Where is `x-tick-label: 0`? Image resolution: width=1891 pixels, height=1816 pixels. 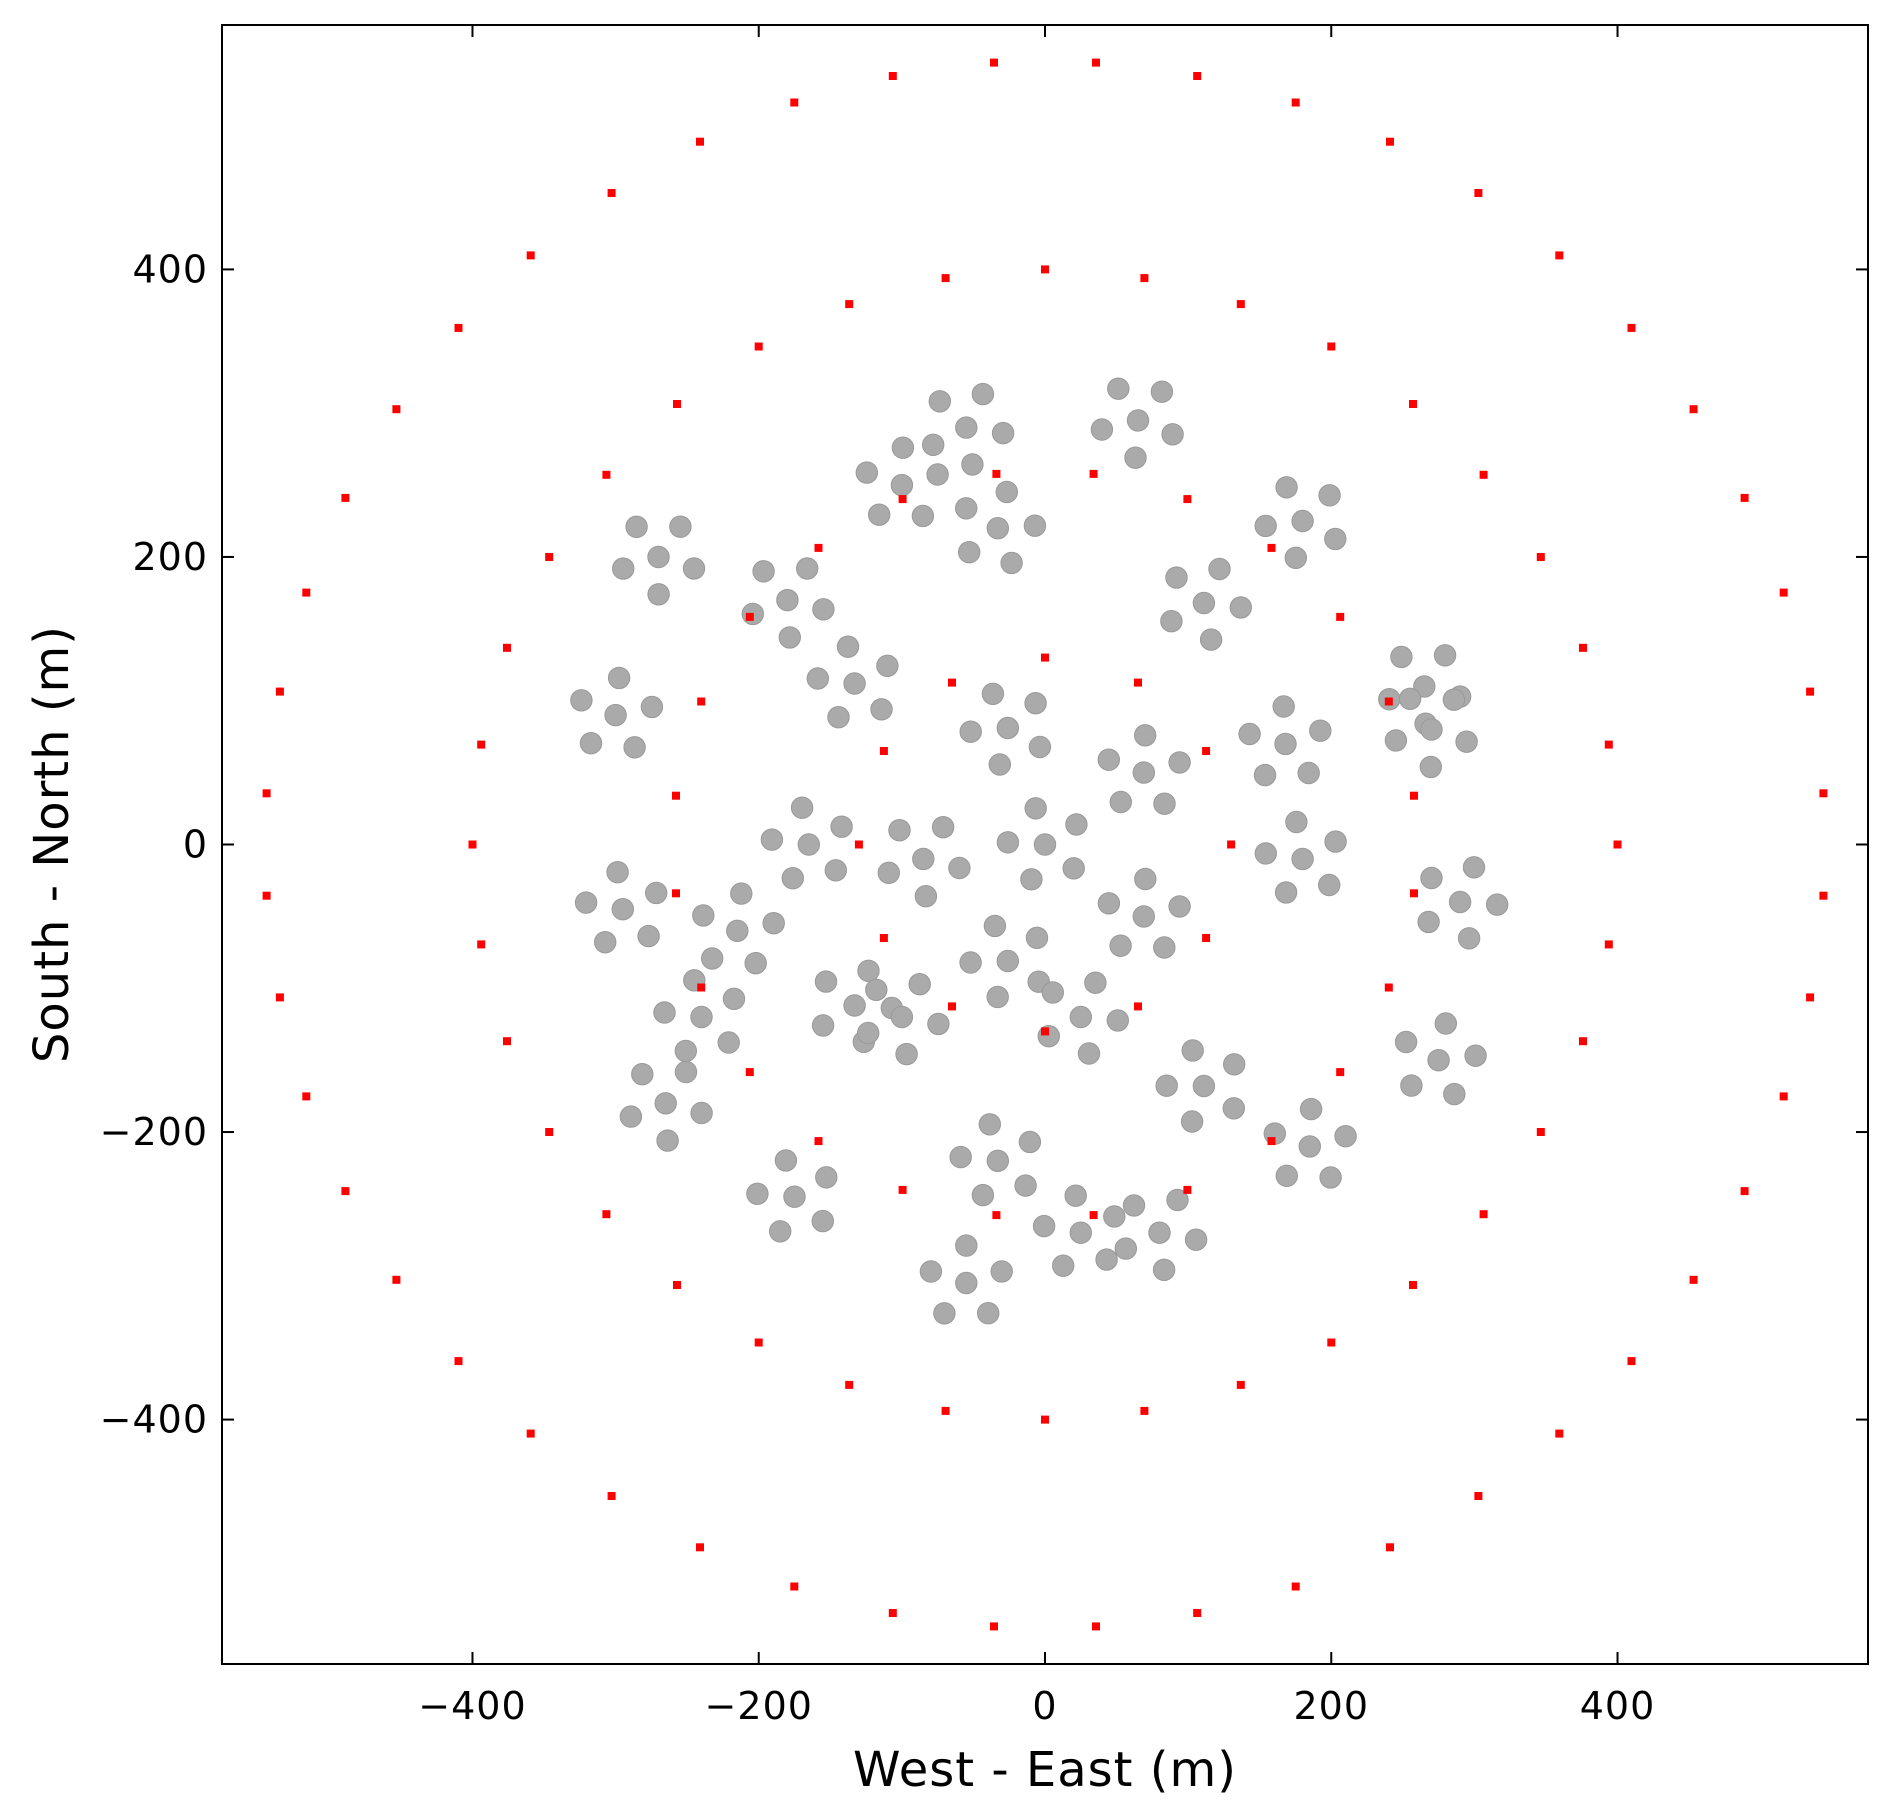 x-tick-label: 0 is located at coordinates (1044, 1706).